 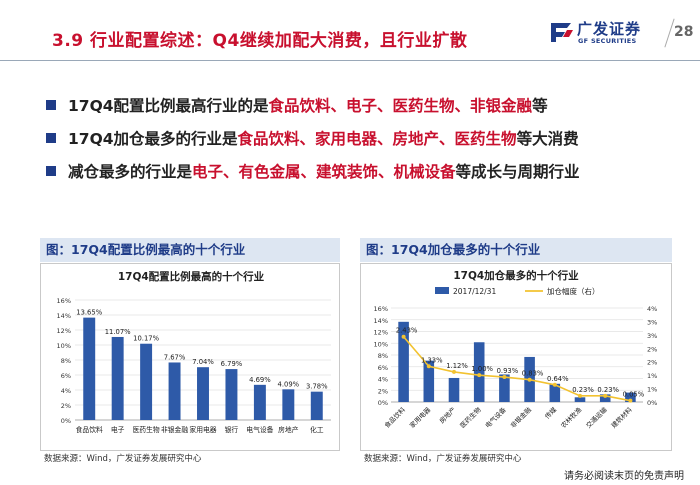 I want to click on chart2-data-label: 0.05%, so click(x=634, y=395).